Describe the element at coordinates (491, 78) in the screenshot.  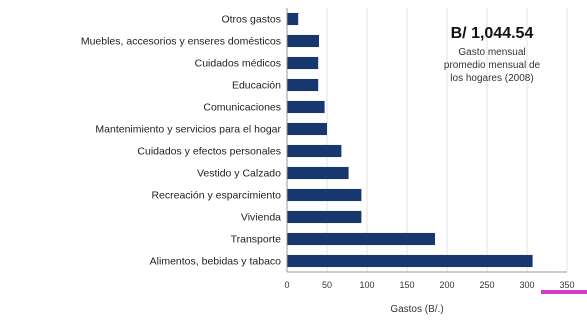
I see `total-caption-line-3: los hogares (2008)` at that location.